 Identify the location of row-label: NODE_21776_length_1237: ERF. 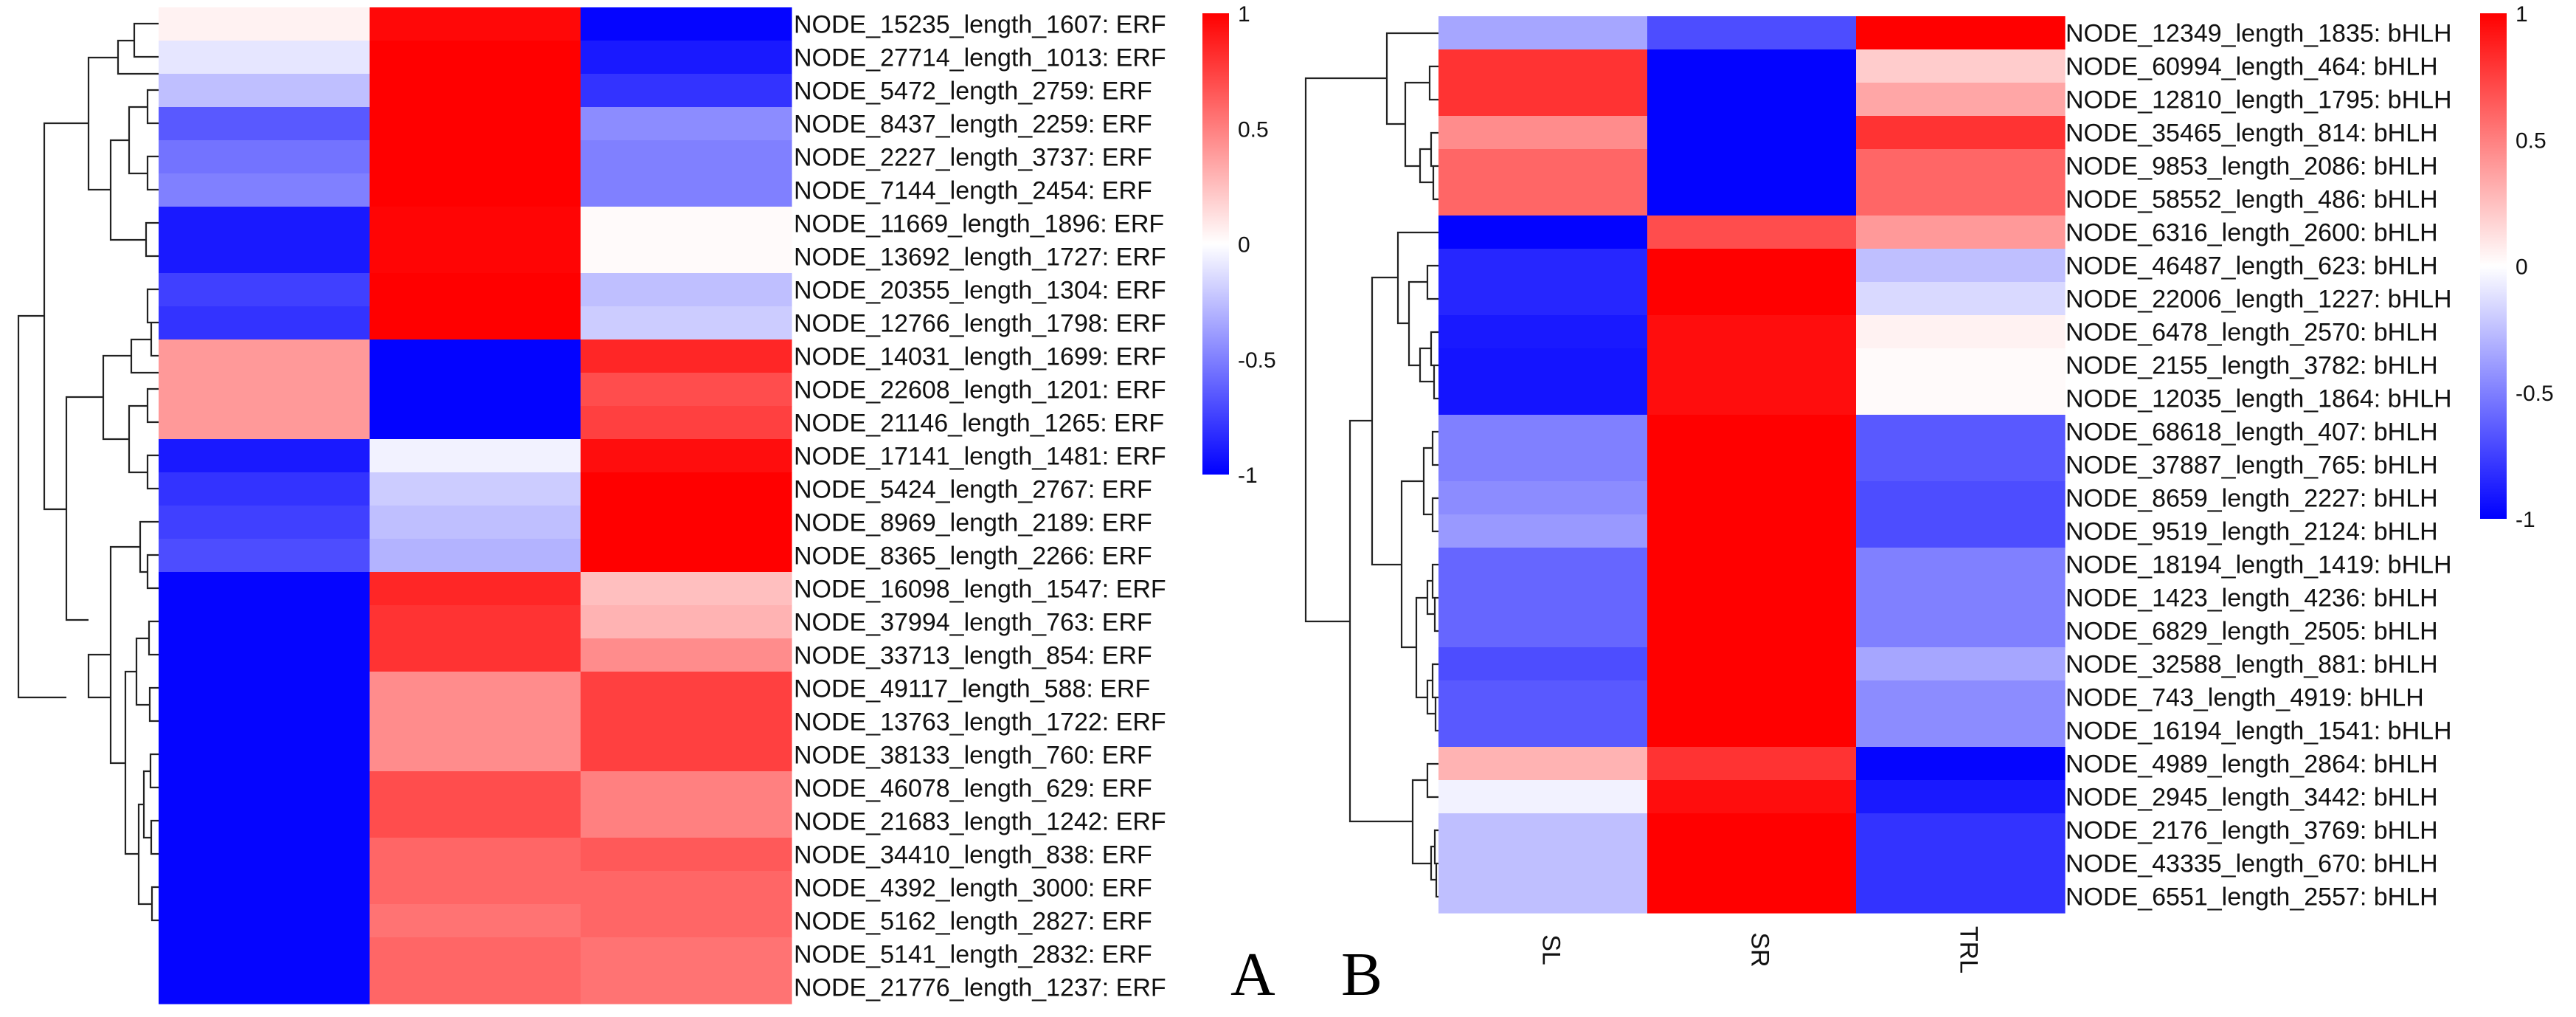
(980, 988).